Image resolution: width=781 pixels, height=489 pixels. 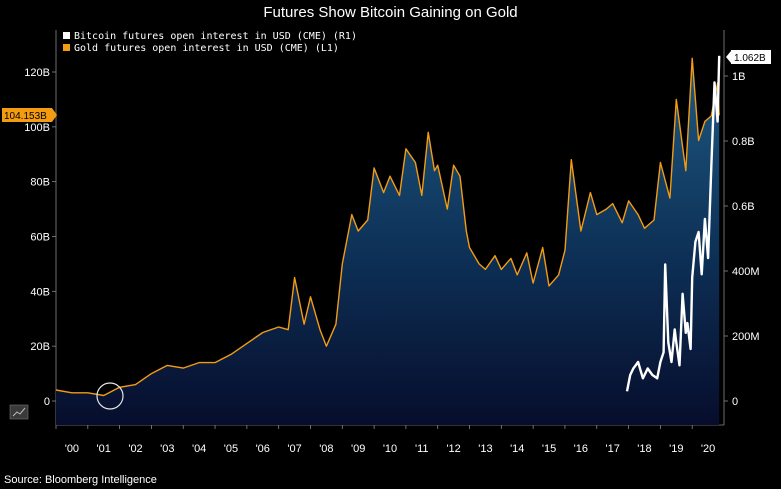 What do you see at coordinates (644, 449) in the screenshot?
I see `x-tick-label: '18` at bounding box center [644, 449].